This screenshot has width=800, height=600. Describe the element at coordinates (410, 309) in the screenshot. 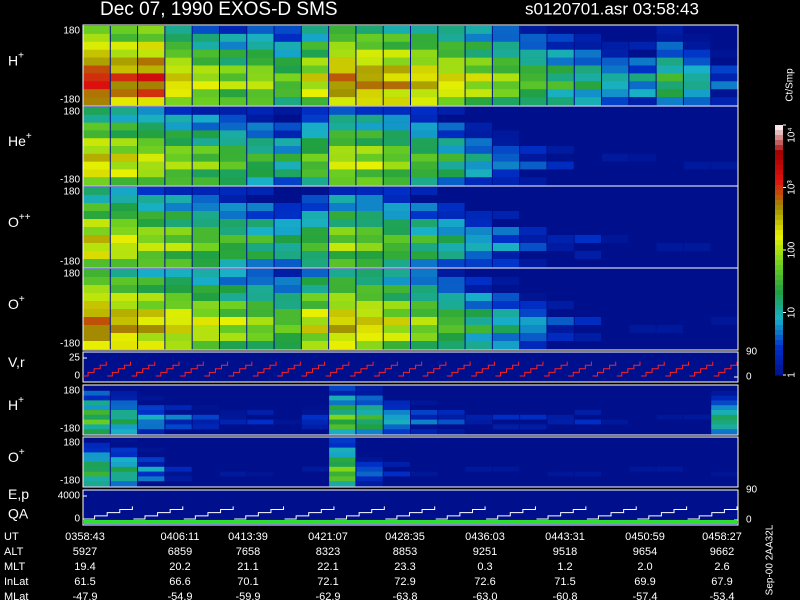

I see `panel-frame` at that location.